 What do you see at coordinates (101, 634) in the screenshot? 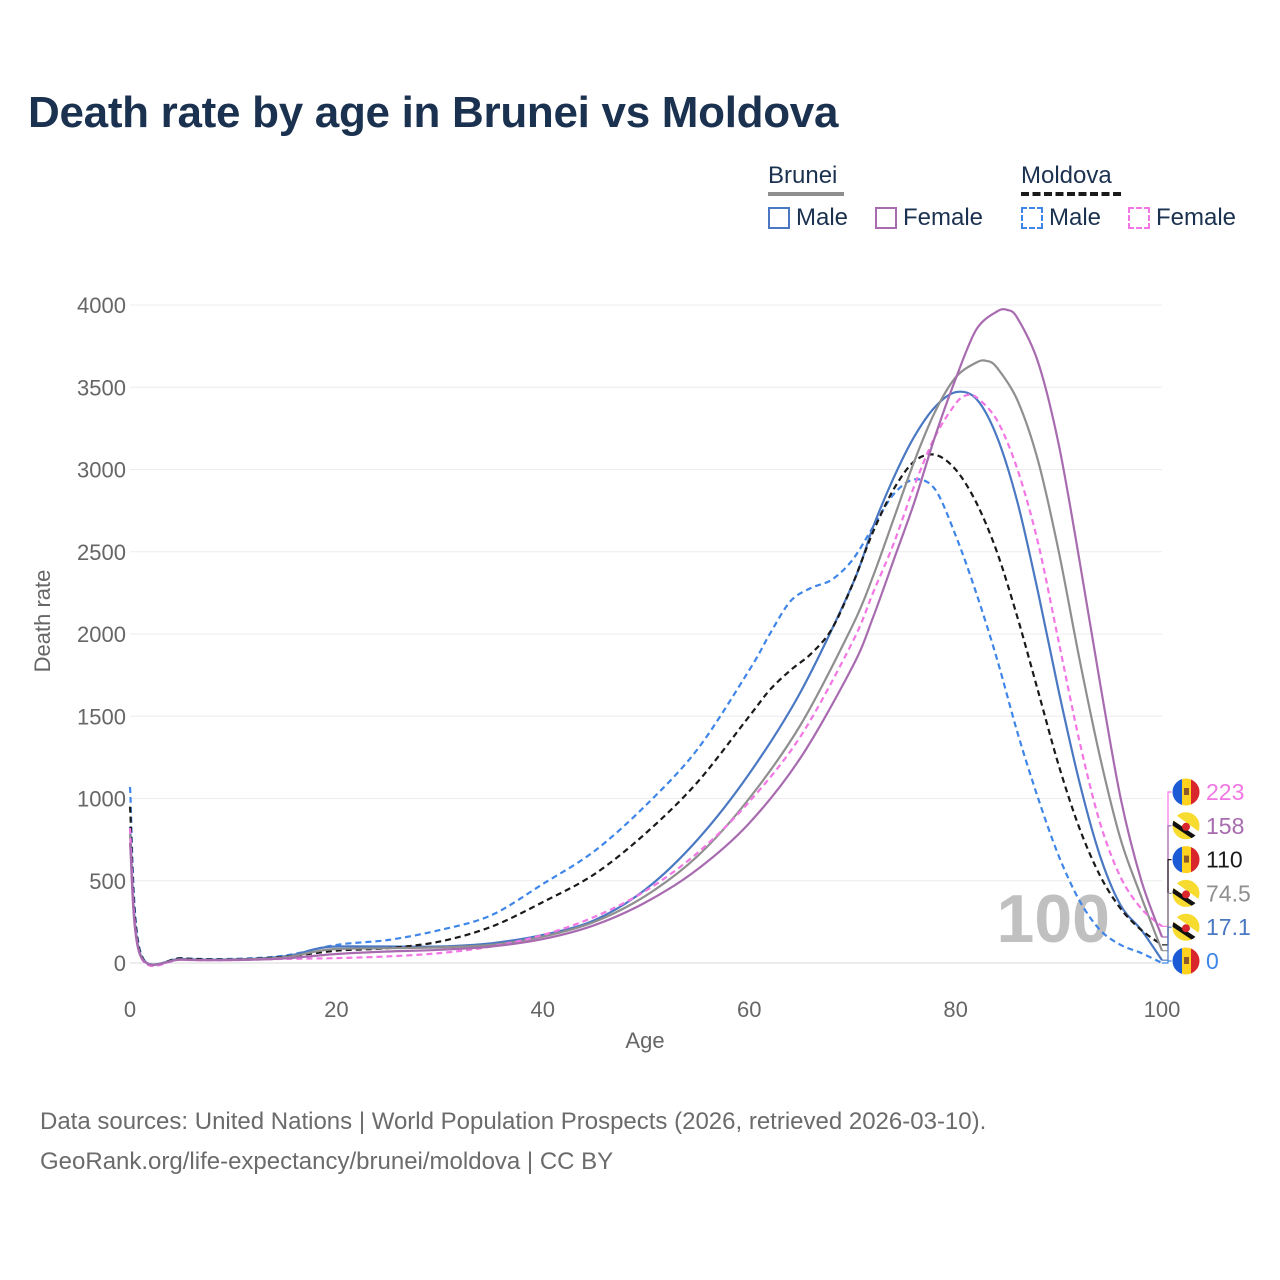
I see `y-tick-label: 2000` at bounding box center [101, 634].